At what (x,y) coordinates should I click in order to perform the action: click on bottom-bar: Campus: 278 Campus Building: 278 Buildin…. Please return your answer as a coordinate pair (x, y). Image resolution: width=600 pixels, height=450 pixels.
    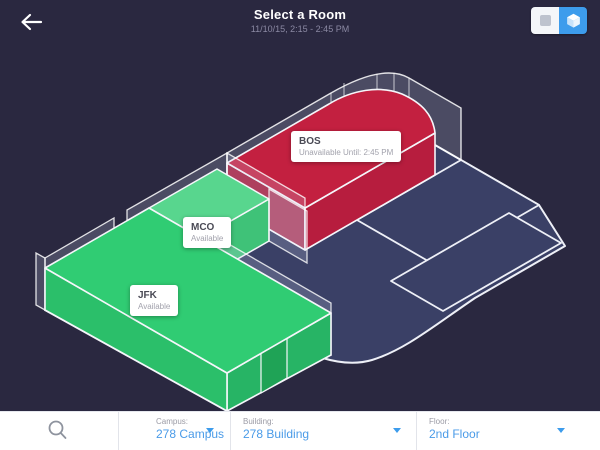
    Looking at the image, I should click on (300, 430).